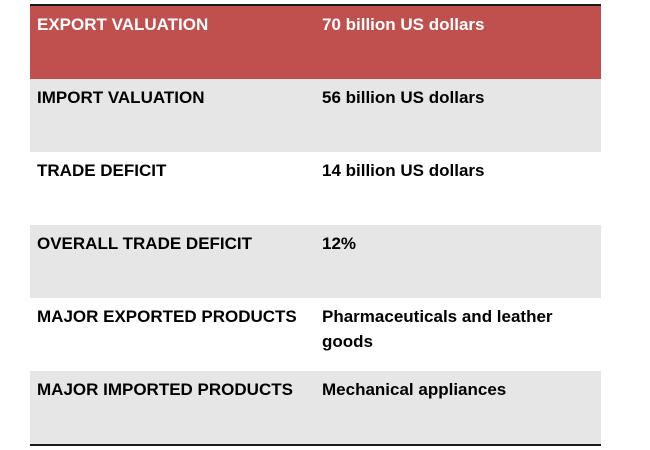 This screenshot has height=450, width=650. I want to click on overall-trade-deficit-value: 12%, so click(339, 243).